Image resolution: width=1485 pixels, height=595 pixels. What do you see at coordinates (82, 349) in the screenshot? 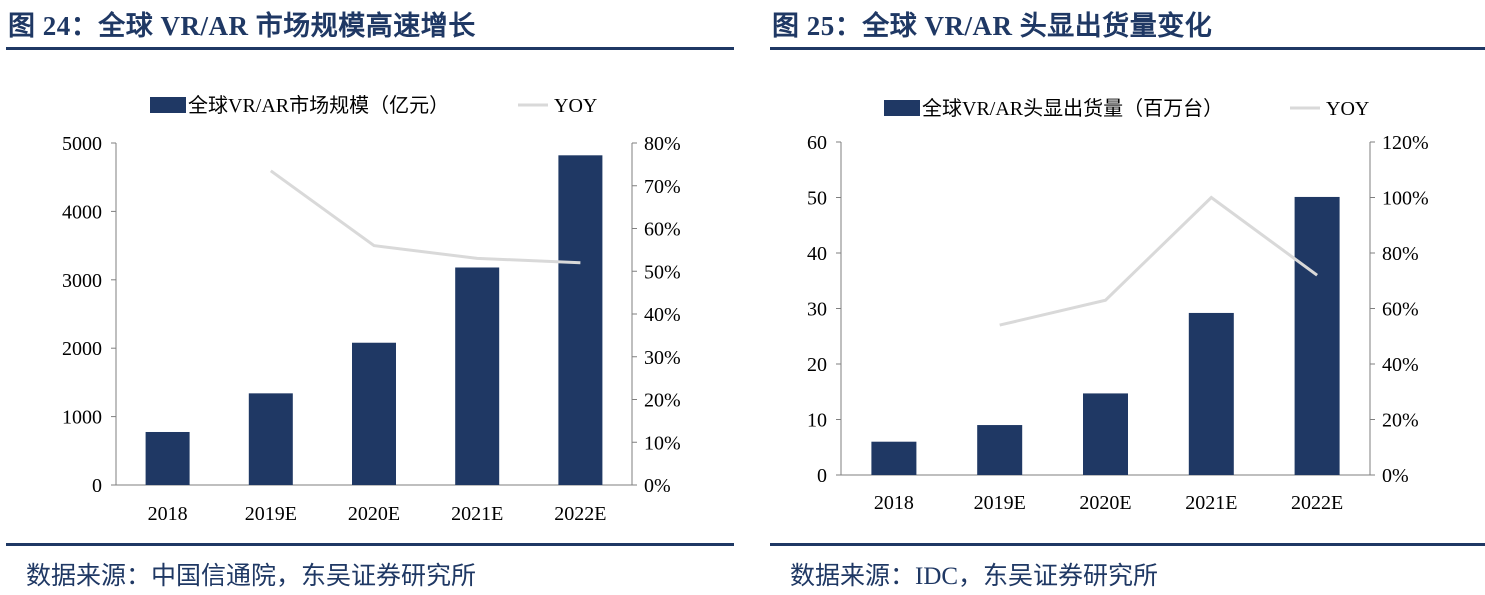
I see `y-tick-label-left: 2000` at bounding box center [82, 349].